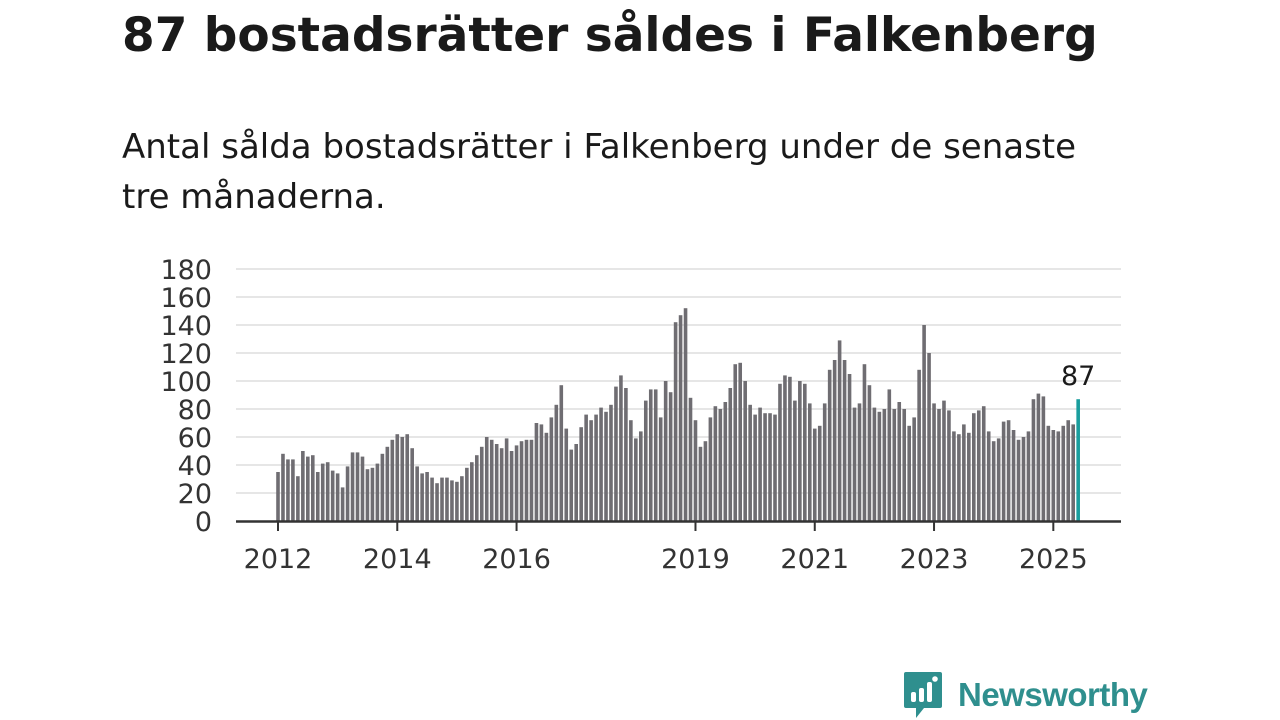 The width and height of the screenshot is (1280, 720). What do you see at coordinates (186, 326) in the screenshot?
I see `y-tick-label: 140` at bounding box center [186, 326].